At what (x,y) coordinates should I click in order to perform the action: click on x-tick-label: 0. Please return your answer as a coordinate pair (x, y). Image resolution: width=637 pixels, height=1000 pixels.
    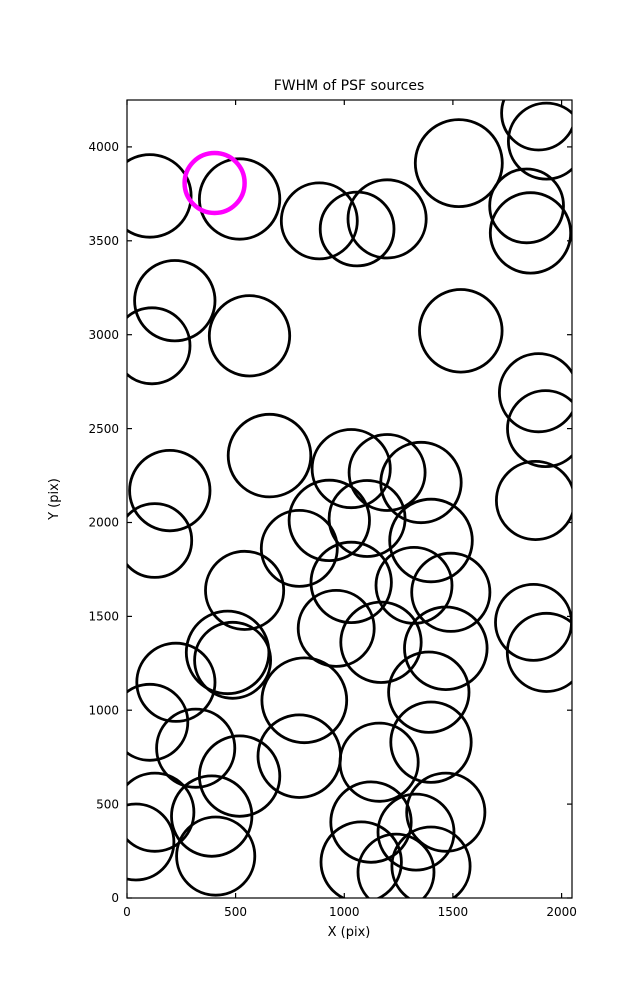
    Looking at the image, I should click on (127, 912).